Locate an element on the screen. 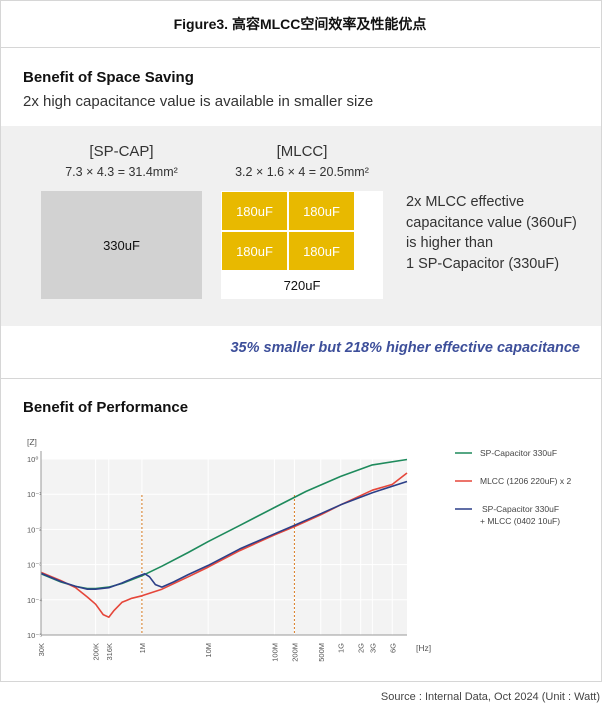  description-line: 1 SP-Capacitor (330uF) is located at coordinates (483, 263).